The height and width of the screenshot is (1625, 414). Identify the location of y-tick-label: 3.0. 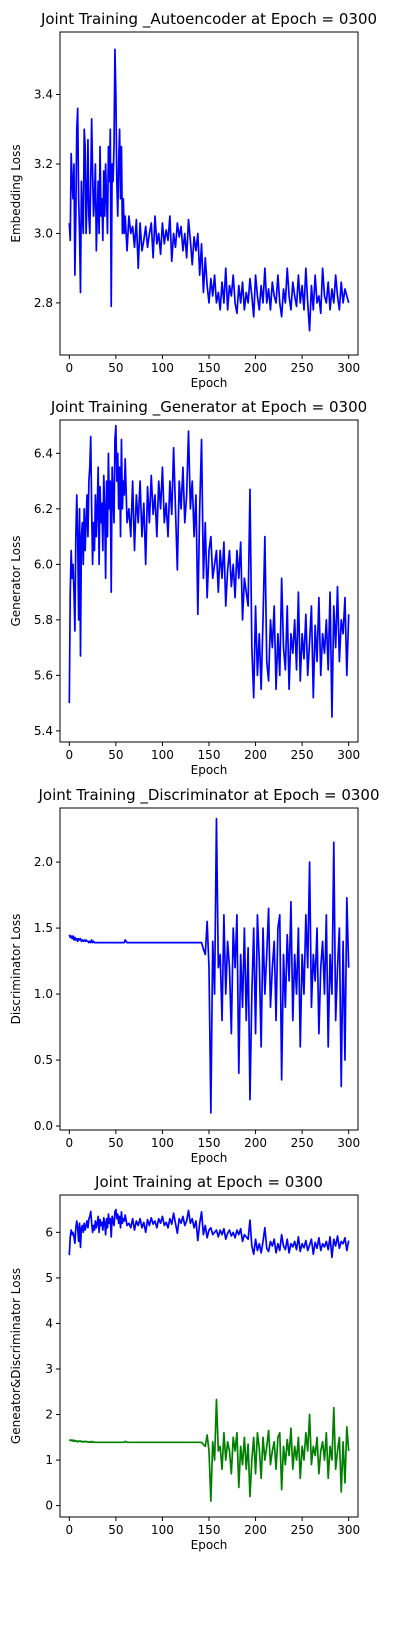
(43, 233).